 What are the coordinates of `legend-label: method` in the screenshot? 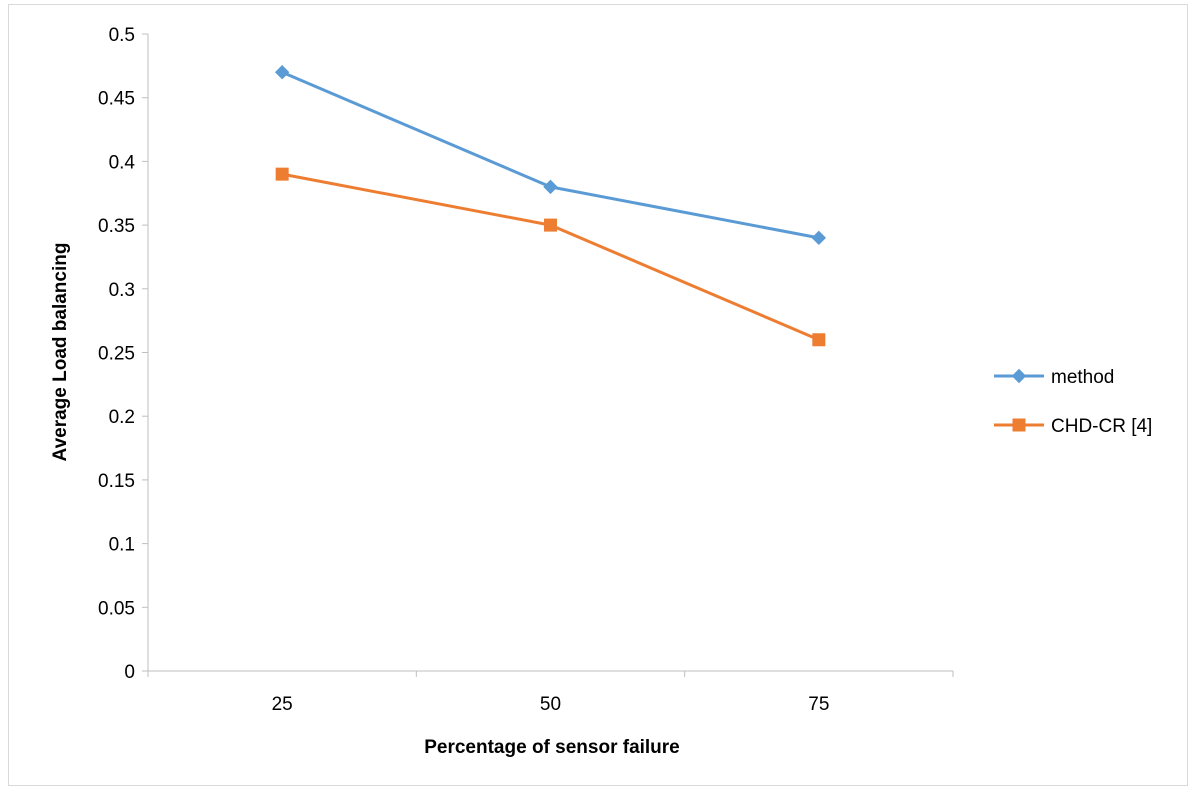 It's located at (1082, 377).